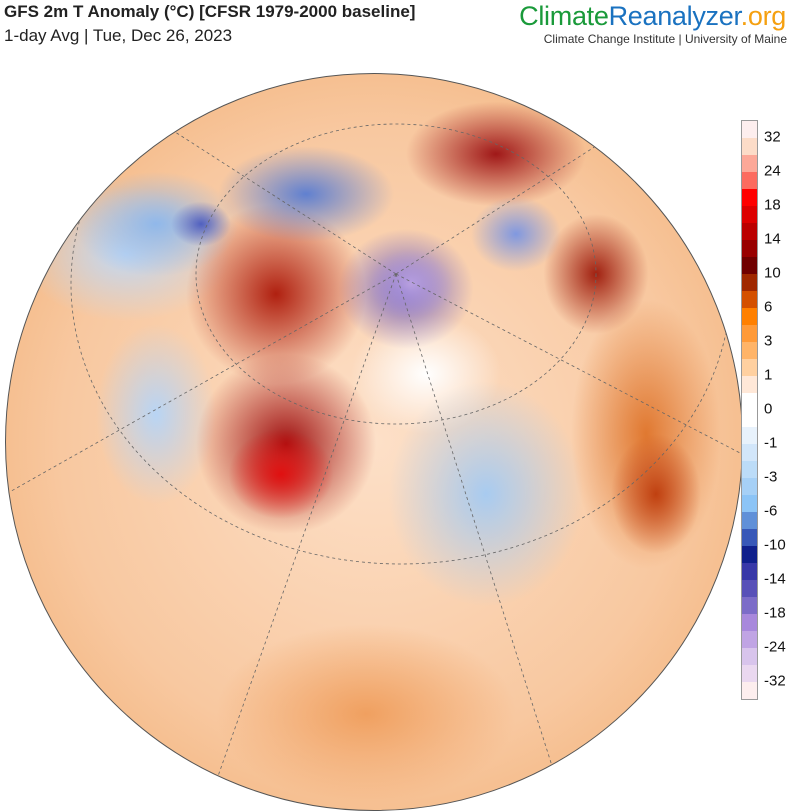  Describe the element at coordinates (782, 409) in the screenshot. I see `colorbar-labels: 32 24 18 14 10 6 3 1 0 -1 -3 -6 -10 -14 -18 -24 -32` at that location.